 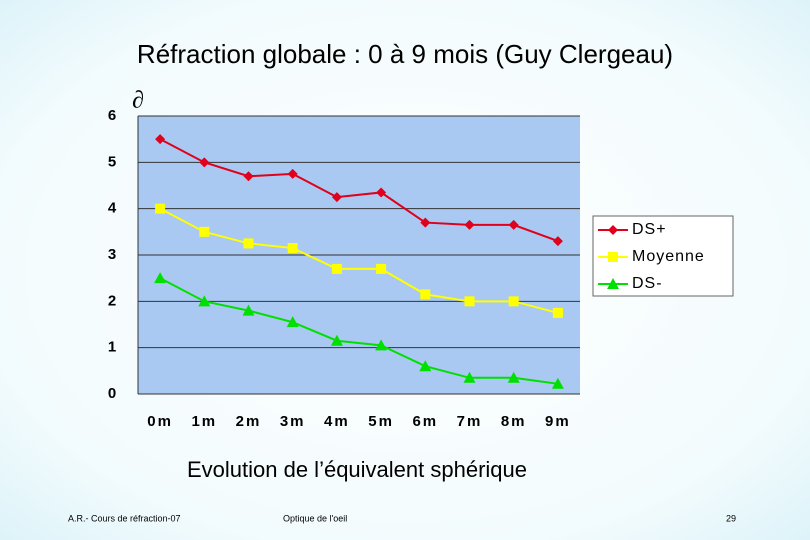 I want to click on x-tick-label: 0m, so click(x=160, y=421).